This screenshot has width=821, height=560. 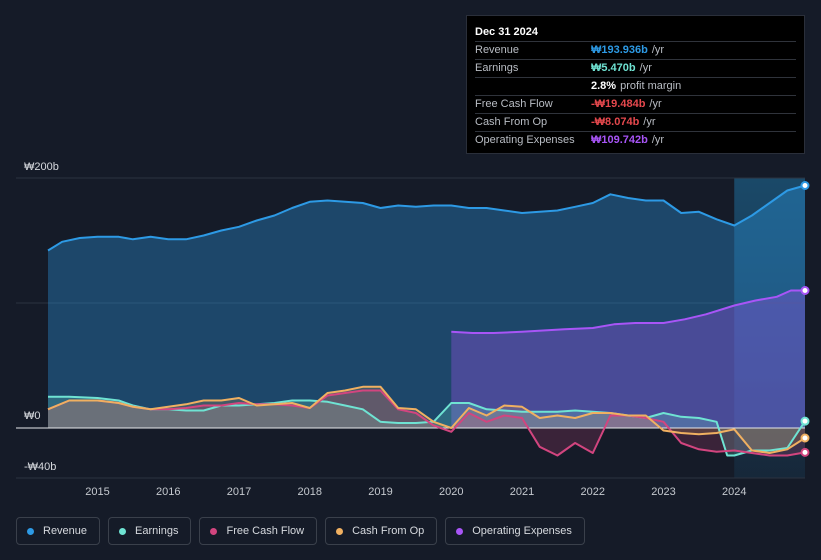 What do you see at coordinates (805, 290) in the screenshot?
I see `marker-operating-expenses` at bounding box center [805, 290].